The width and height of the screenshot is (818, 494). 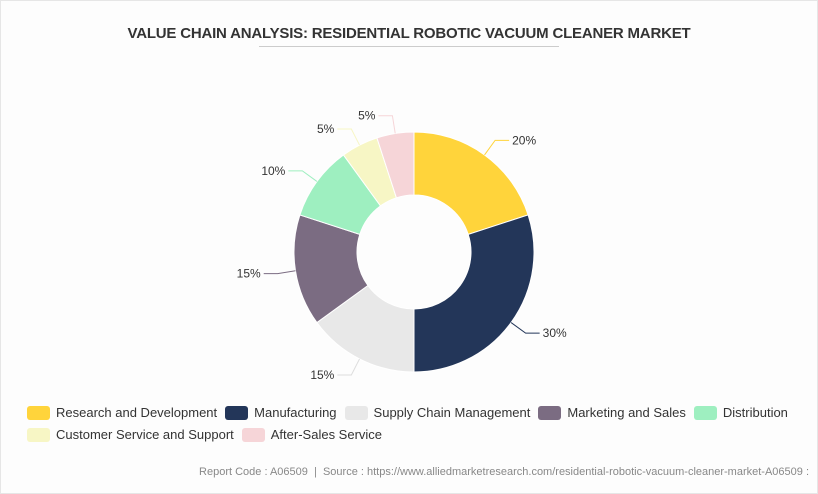 What do you see at coordinates (626, 412) in the screenshot?
I see `legend-label: Marketing and Sales` at bounding box center [626, 412].